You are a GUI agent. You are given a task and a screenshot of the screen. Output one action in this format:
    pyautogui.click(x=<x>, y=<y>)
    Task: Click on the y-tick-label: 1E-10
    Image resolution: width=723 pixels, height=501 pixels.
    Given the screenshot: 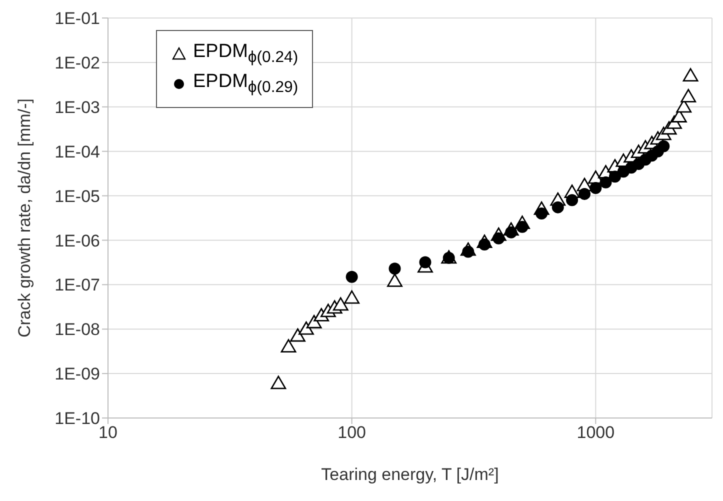 What is the action you would take?
    pyautogui.click(x=77, y=418)
    